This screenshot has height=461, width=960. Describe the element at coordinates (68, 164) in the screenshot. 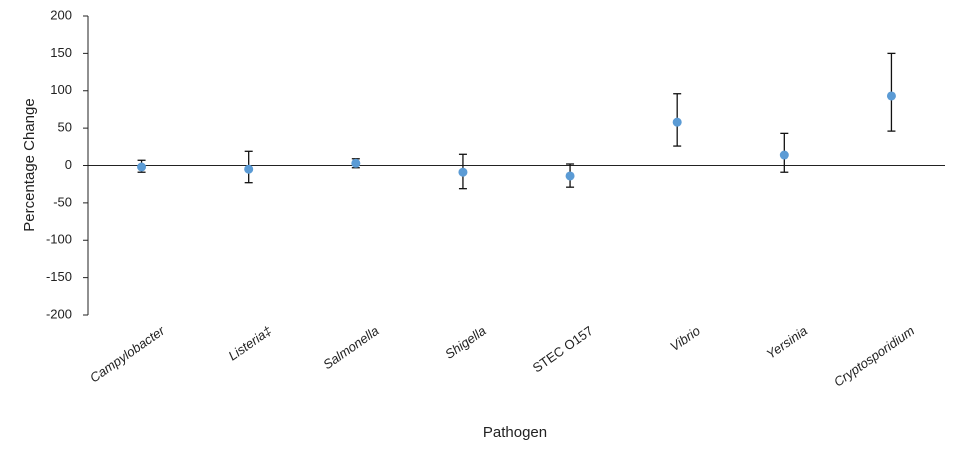

I see `y-tick-label: 0` at that location.